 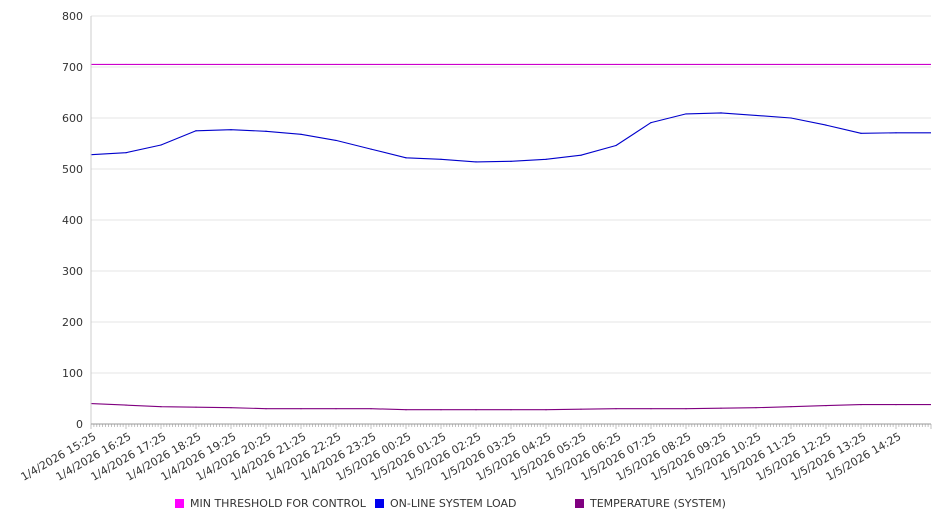 I want to click on y-tick-label: 300, so click(x=72, y=271).